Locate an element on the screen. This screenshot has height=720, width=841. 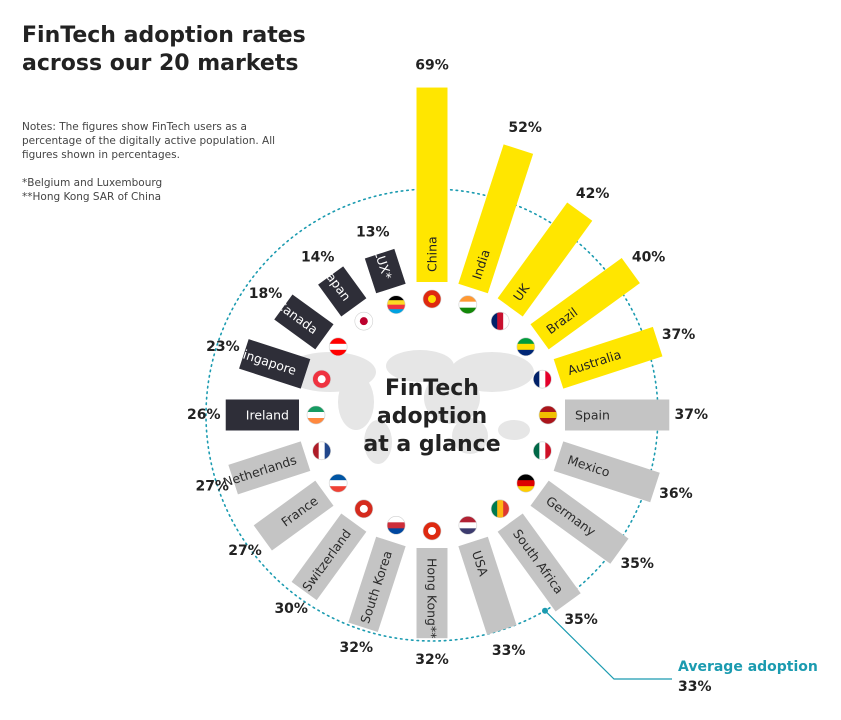
bar-hong-kong: Hong Kong** is located at coordinates (432, 593).